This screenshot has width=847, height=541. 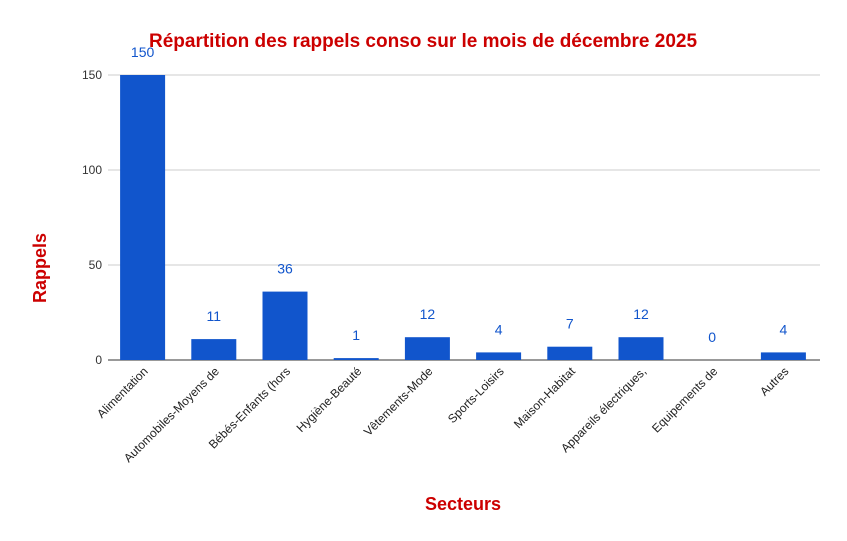 I want to click on x-tick-label: Vêtements-Mode, so click(x=398, y=401).